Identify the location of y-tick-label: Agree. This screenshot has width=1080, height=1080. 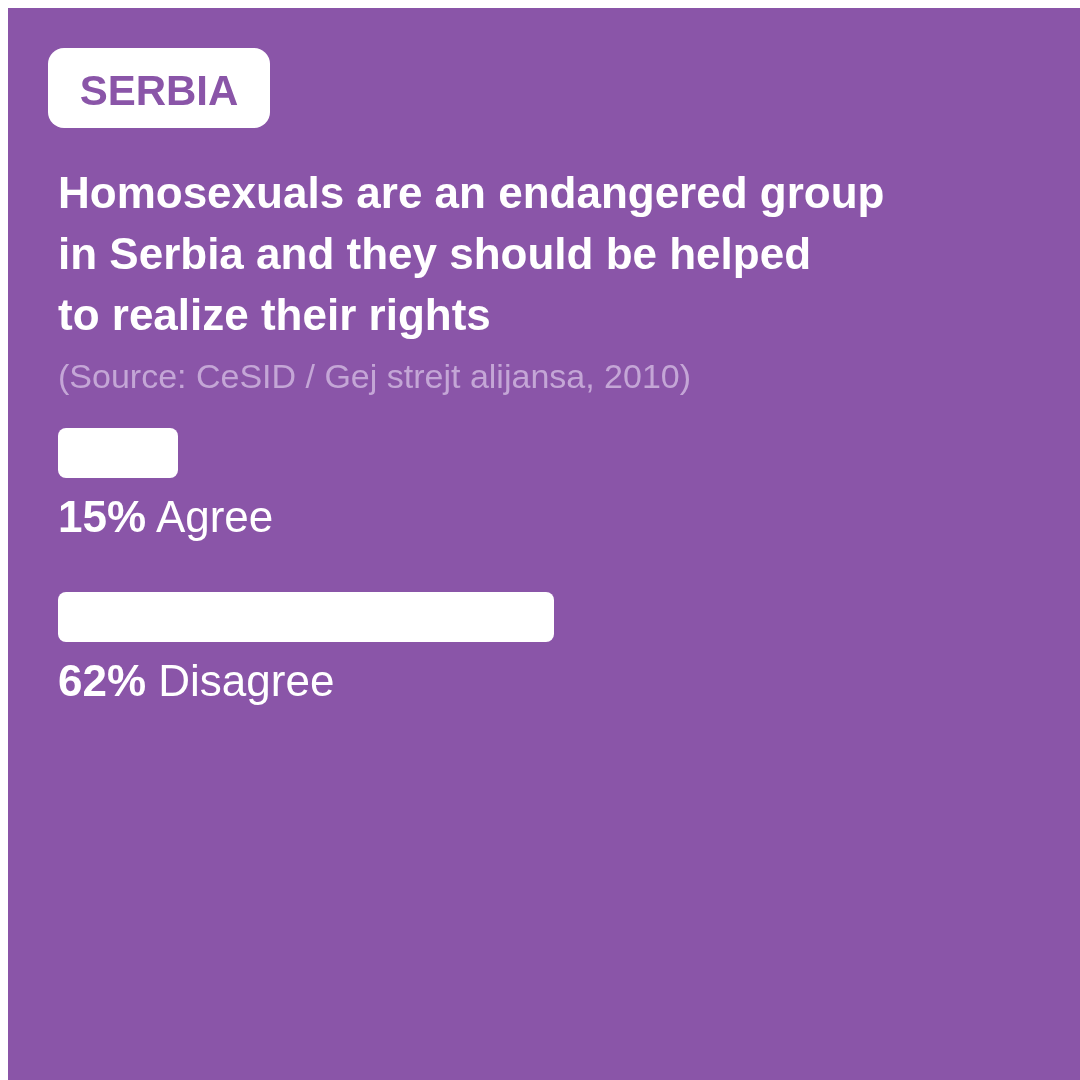
(210, 516).